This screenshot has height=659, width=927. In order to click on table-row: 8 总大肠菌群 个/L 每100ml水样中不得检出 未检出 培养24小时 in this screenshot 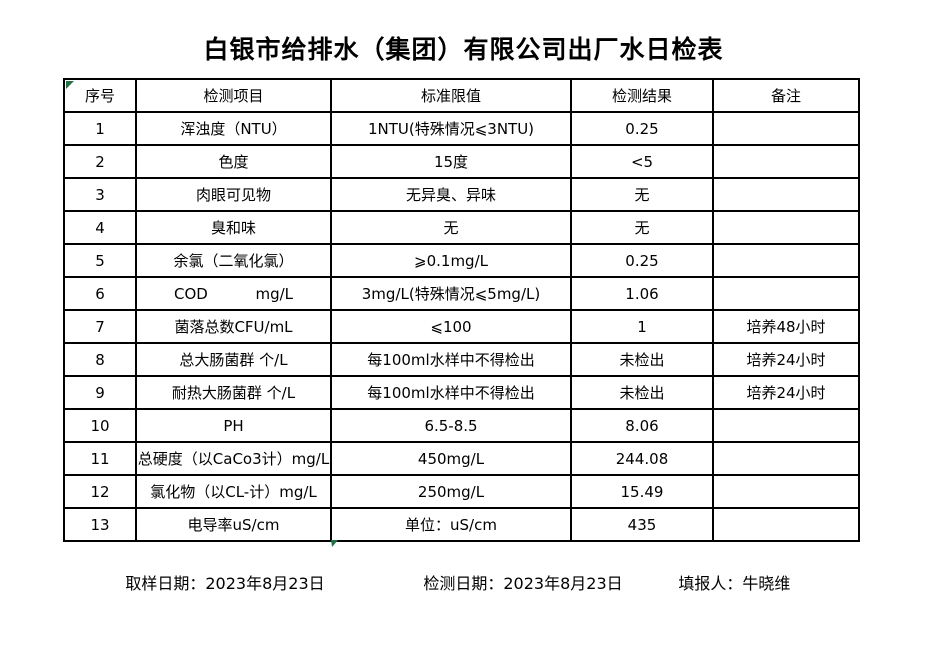, I will do `click(461, 359)`.